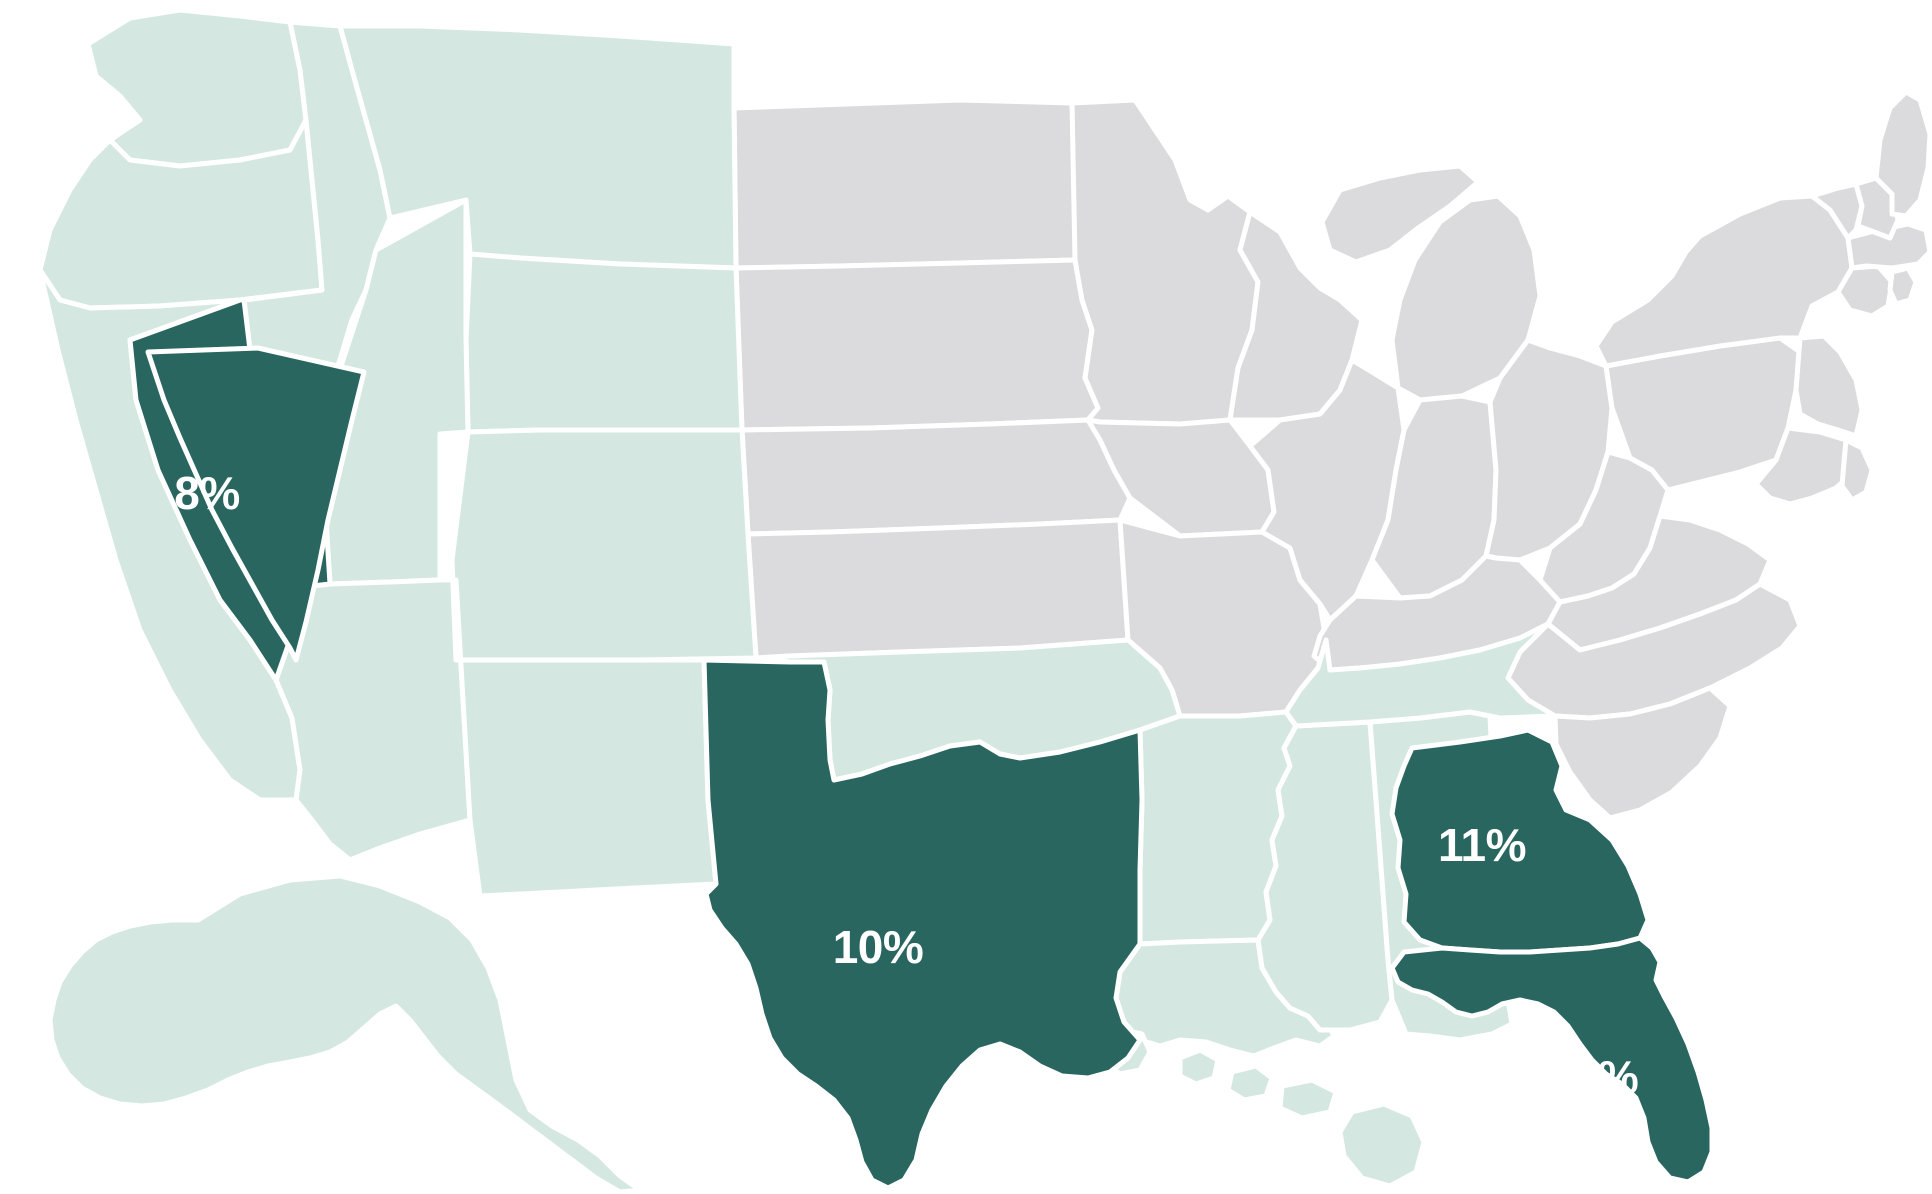  What do you see at coordinates (917, 345) in the screenshot?
I see `state-south-dakota` at bounding box center [917, 345].